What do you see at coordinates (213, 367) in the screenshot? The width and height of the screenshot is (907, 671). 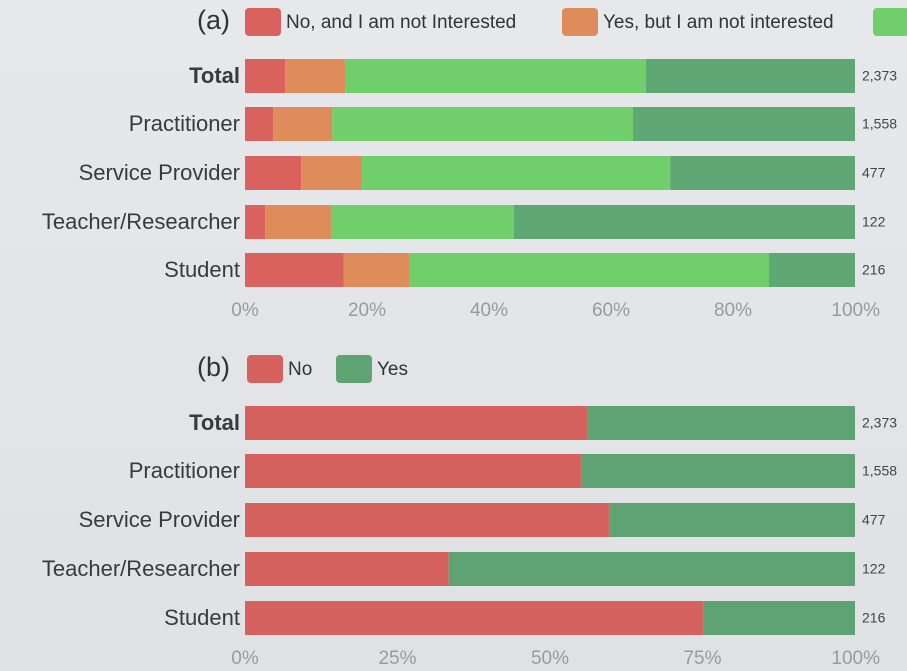 I see `panel-title: (b)` at bounding box center [213, 367].